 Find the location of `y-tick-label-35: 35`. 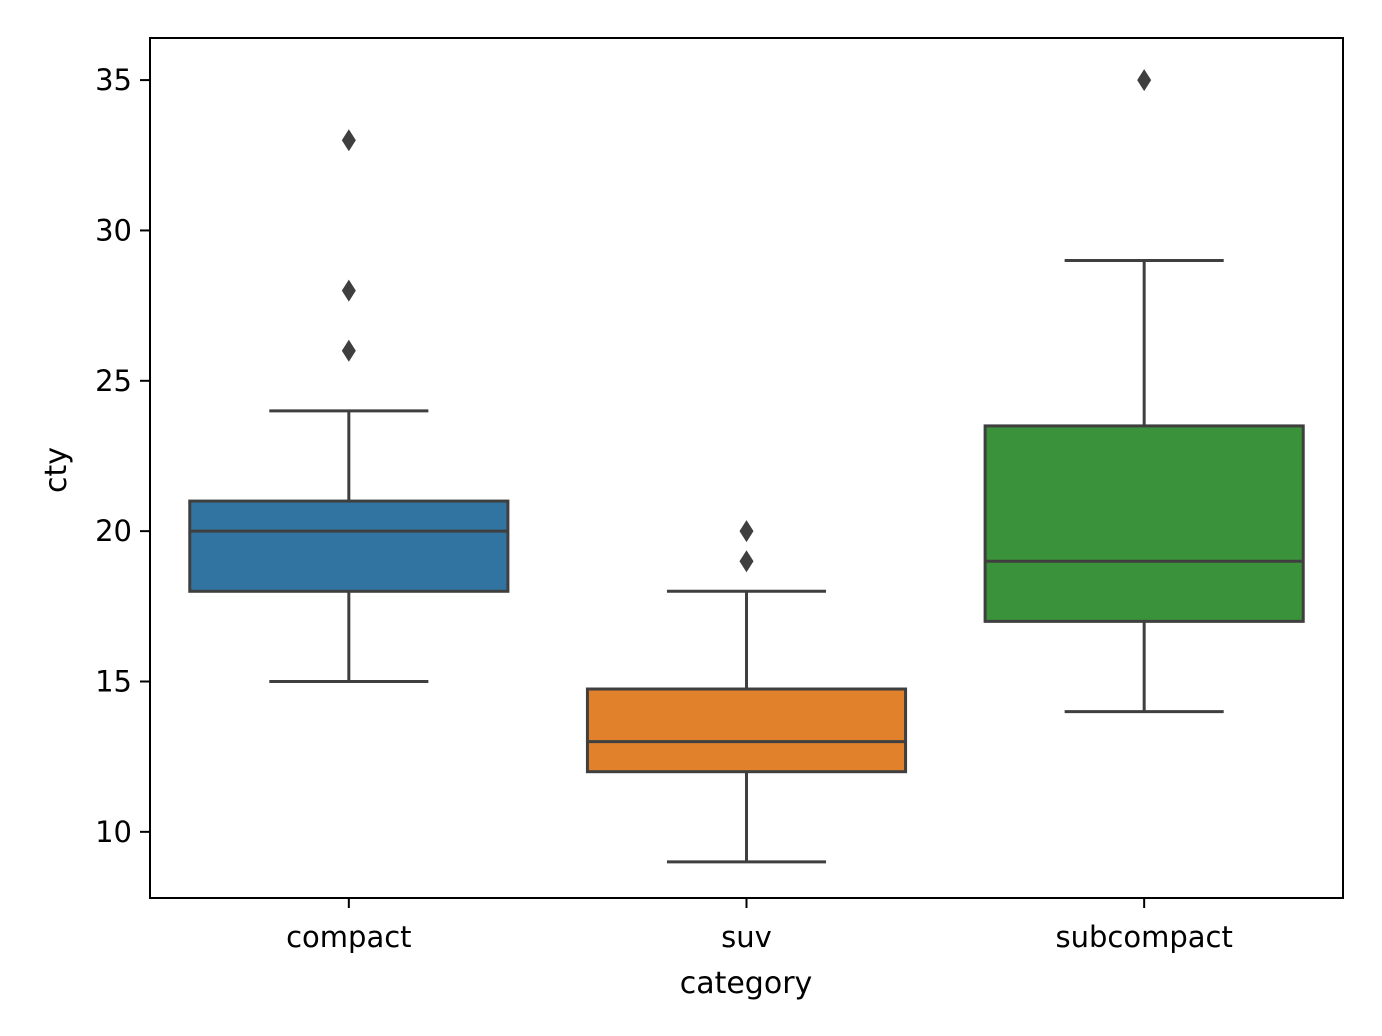

y-tick-label-35: 35 is located at coordinates (113, 80).